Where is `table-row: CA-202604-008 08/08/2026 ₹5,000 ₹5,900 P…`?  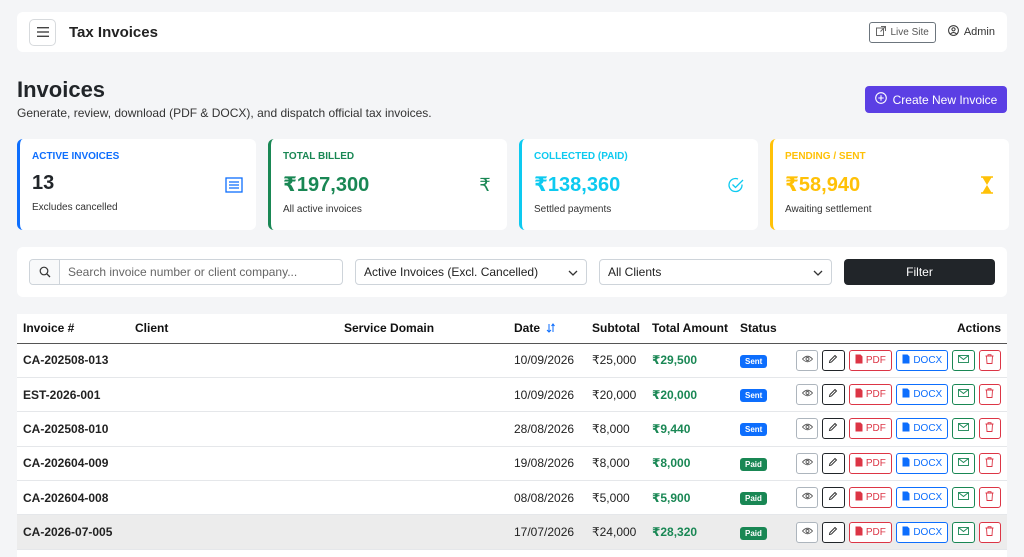 table-row: CA-202604-008 08/08/2026 ₹5,000 ₹5,900 P… is located at coordinates (512, 498).